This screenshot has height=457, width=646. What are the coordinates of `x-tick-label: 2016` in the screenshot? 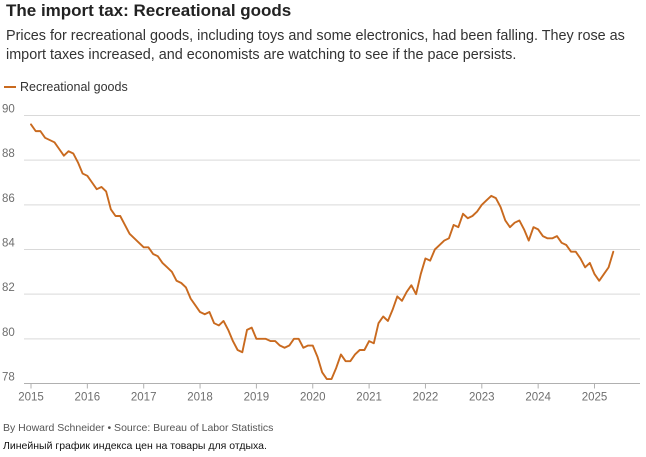 It's located at (88, 398).